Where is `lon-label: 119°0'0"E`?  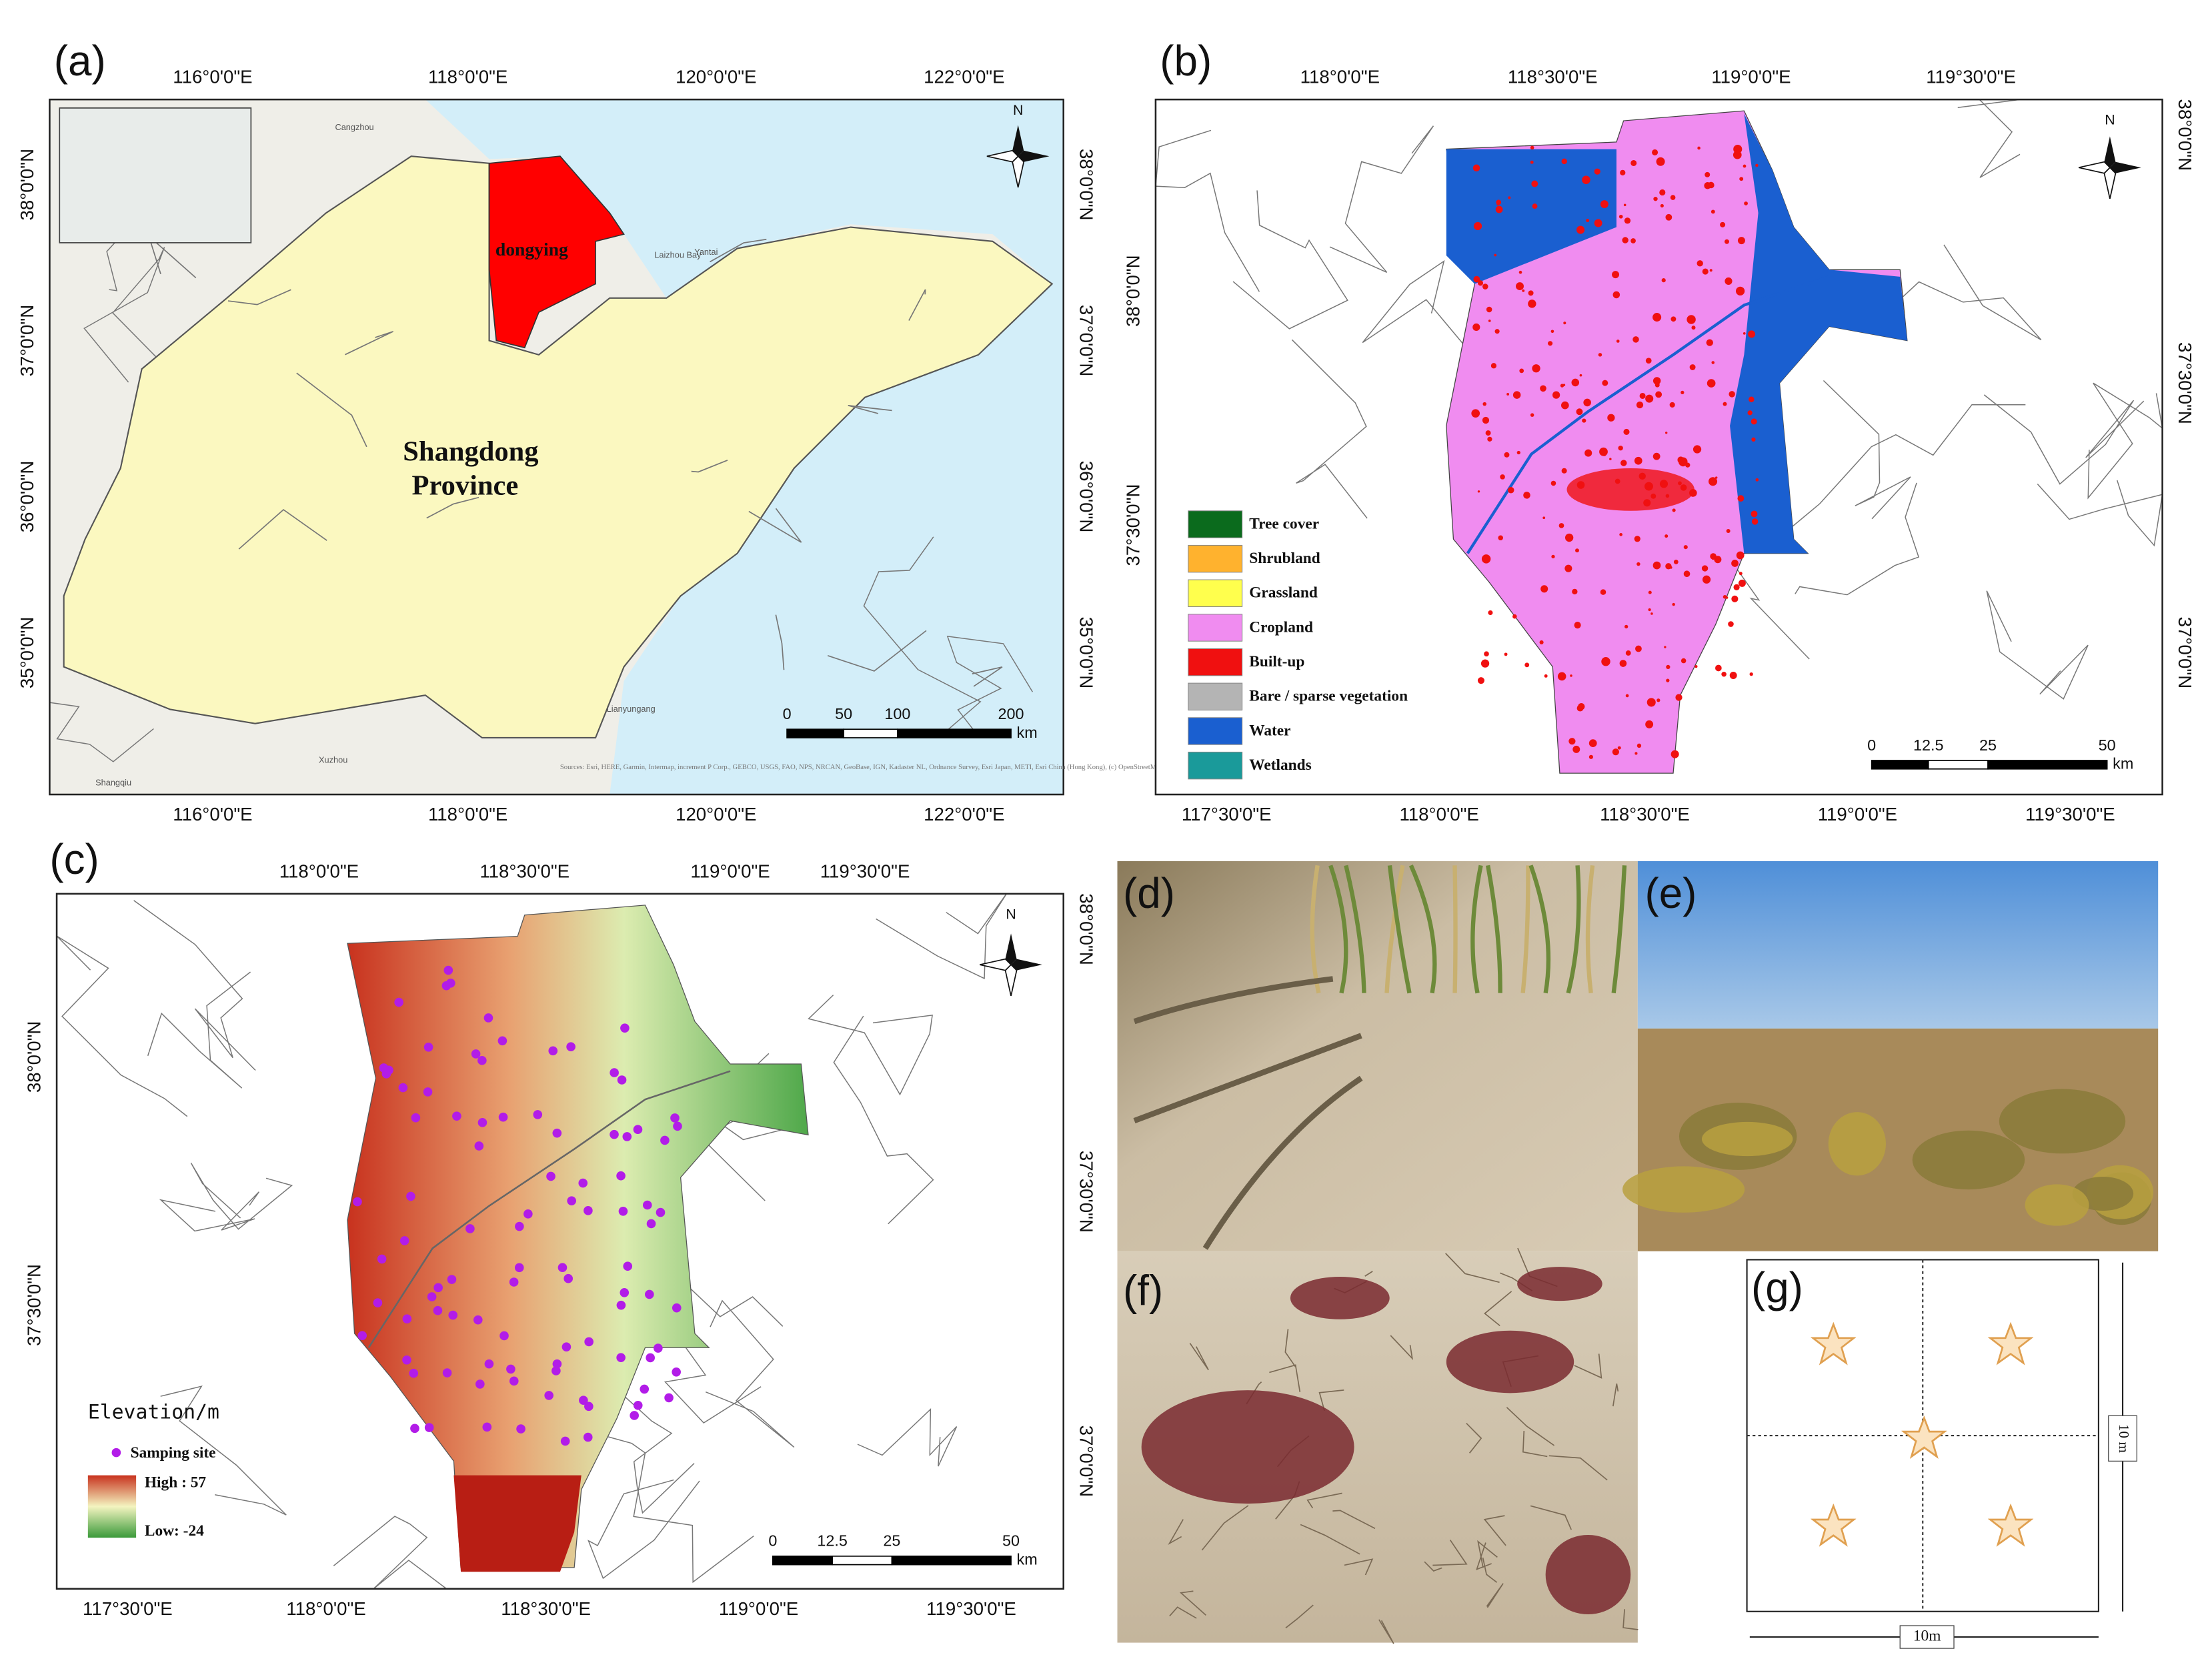
lon-label: 119°0'0"E is located at coordinates (730, 871).